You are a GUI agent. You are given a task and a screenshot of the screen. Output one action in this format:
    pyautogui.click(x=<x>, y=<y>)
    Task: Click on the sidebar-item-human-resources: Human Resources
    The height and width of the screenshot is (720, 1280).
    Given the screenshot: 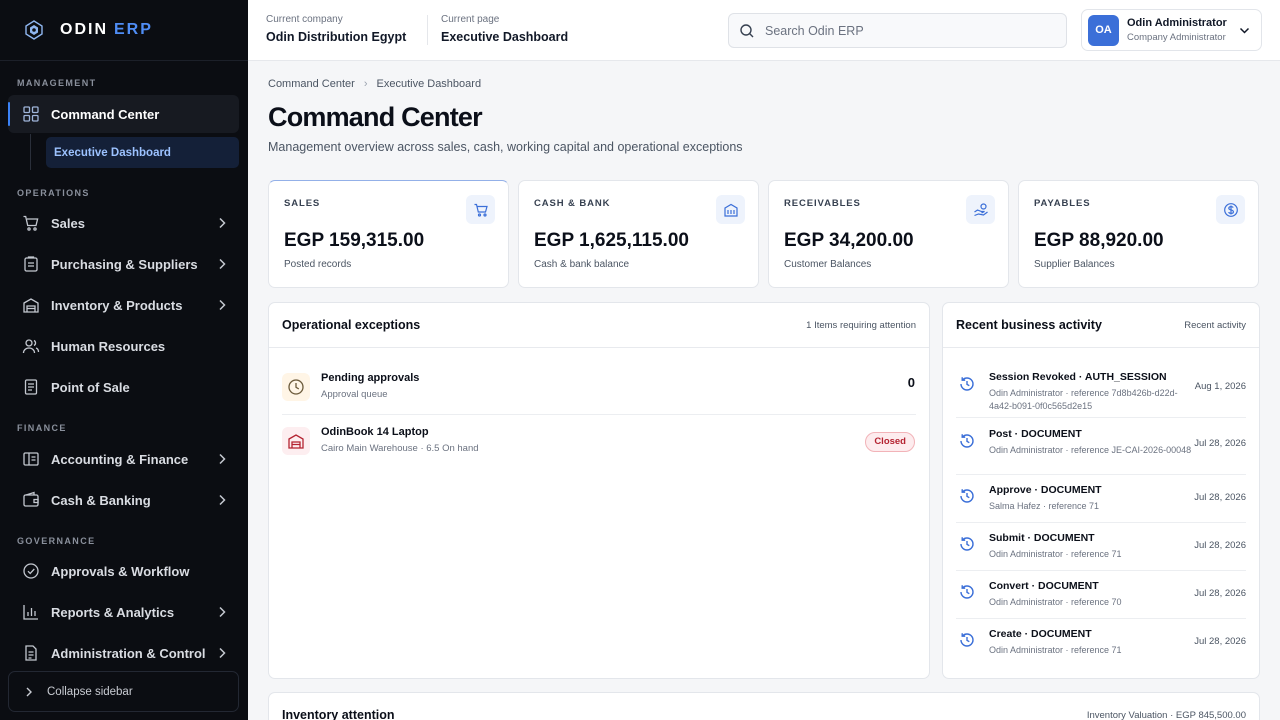 What is the action you would take?
    pyautogui.click(x=123, y=346)
    